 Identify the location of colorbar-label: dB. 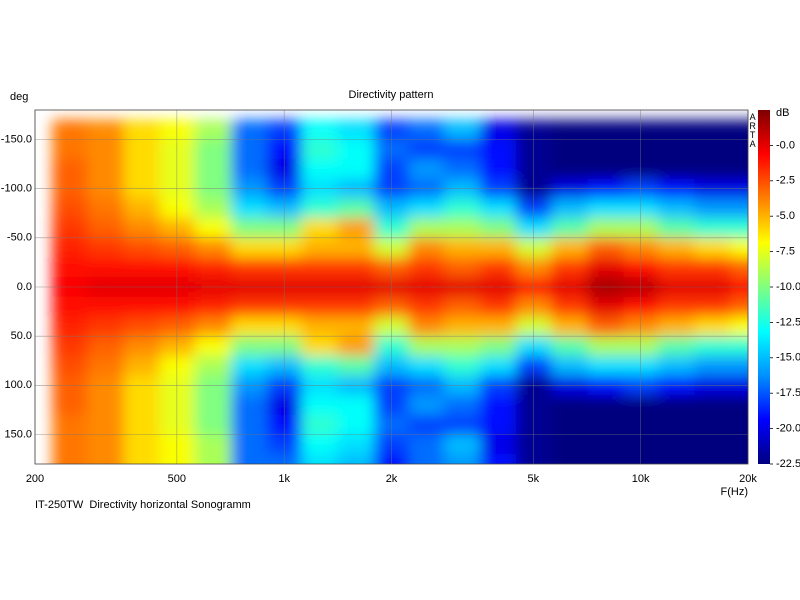
(782, 113).